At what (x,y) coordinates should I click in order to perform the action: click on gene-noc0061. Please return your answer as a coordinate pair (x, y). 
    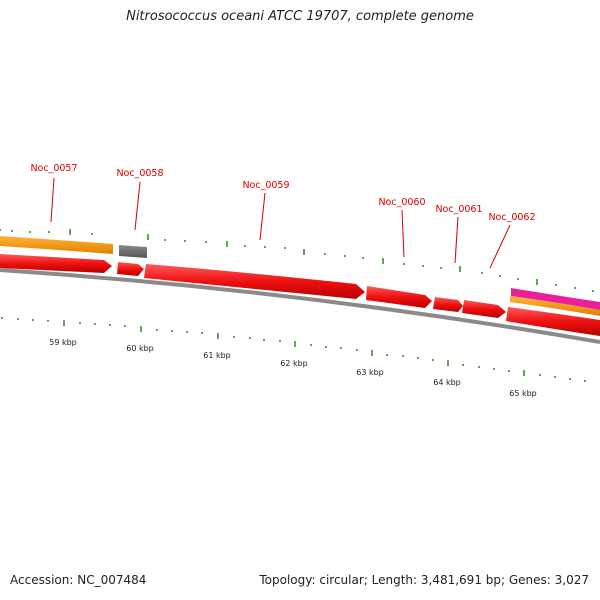
    Looking at the image, I should click on (448, 304).